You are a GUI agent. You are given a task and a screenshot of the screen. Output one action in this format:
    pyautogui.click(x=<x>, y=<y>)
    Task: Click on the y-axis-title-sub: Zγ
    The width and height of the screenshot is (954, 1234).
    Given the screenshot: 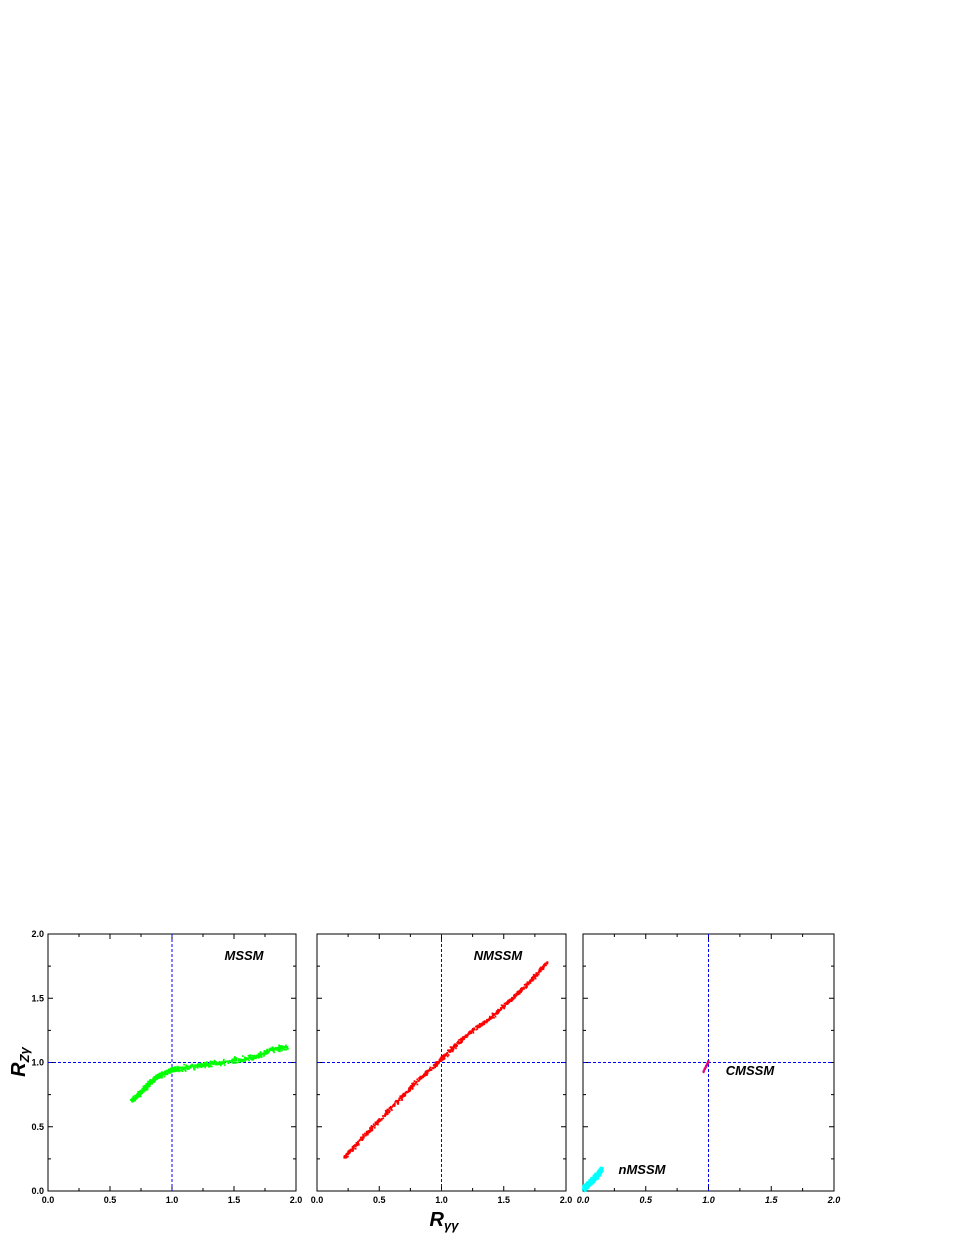 What is the action you would take?
    pyautogui.click(x=24, y=1054)
    